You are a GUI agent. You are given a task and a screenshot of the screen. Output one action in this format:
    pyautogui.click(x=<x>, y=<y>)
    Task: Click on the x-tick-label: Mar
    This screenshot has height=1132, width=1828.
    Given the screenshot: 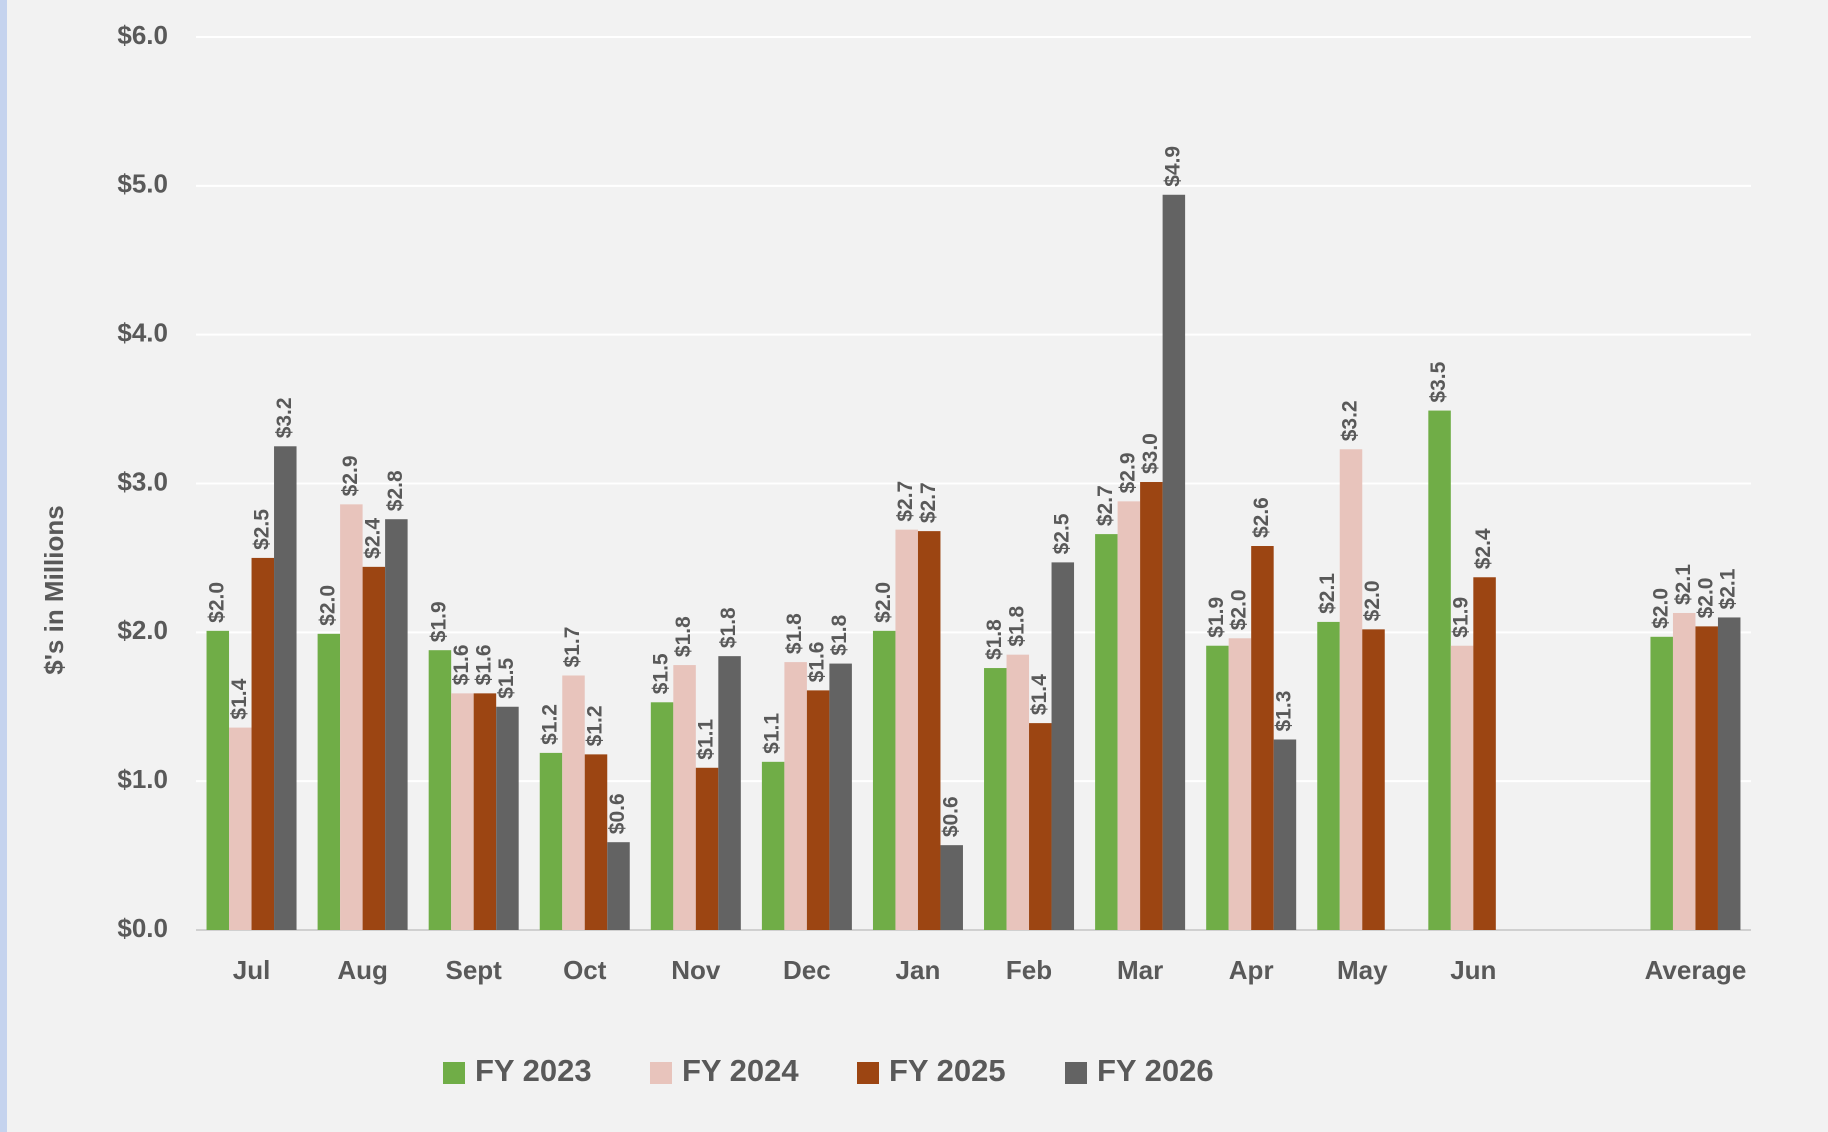 What is the action you would take?
    pyautogui.click(x=1140, y=970)
    